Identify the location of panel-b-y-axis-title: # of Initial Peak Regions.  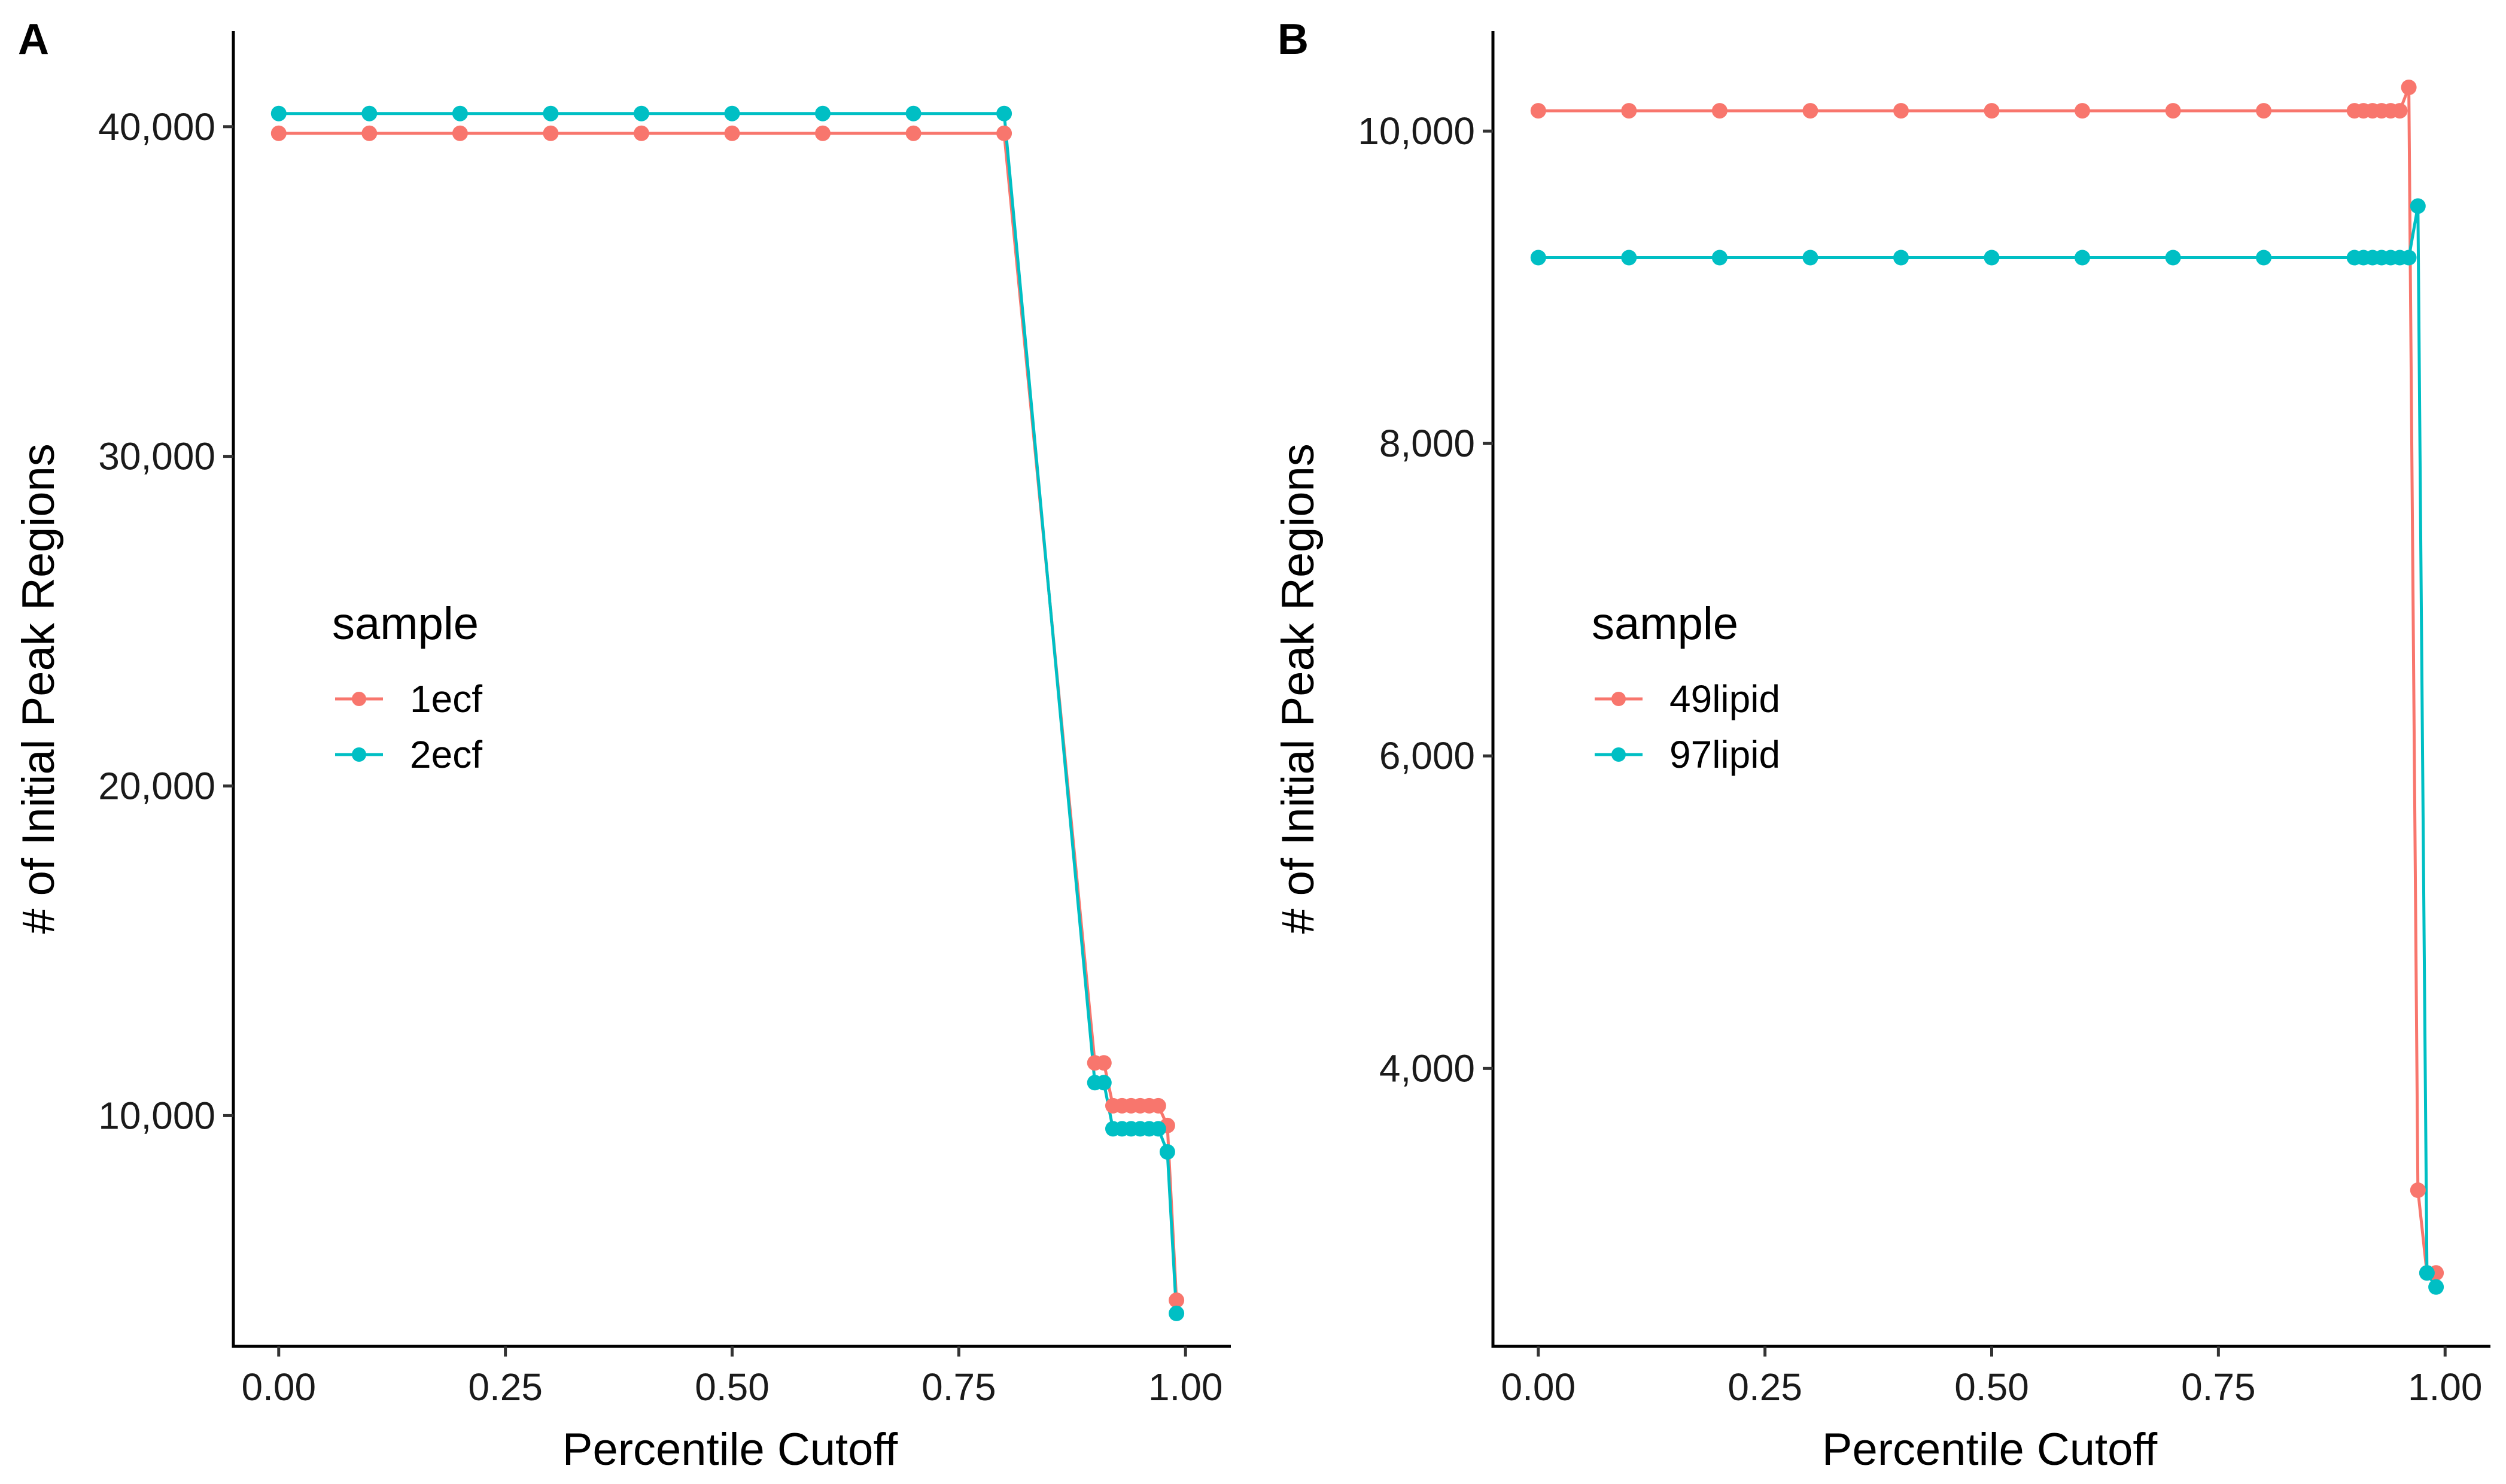
(1298, 688).